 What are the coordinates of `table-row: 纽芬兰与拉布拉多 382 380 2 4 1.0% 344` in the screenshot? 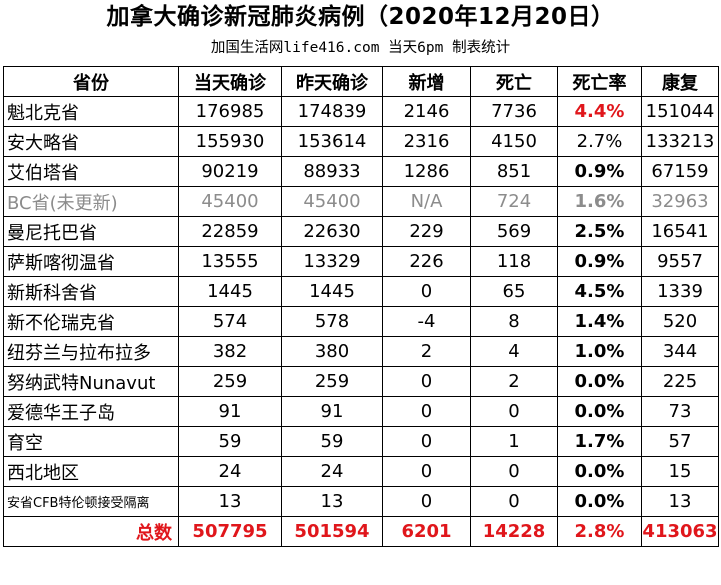 It's located at (361, 351).